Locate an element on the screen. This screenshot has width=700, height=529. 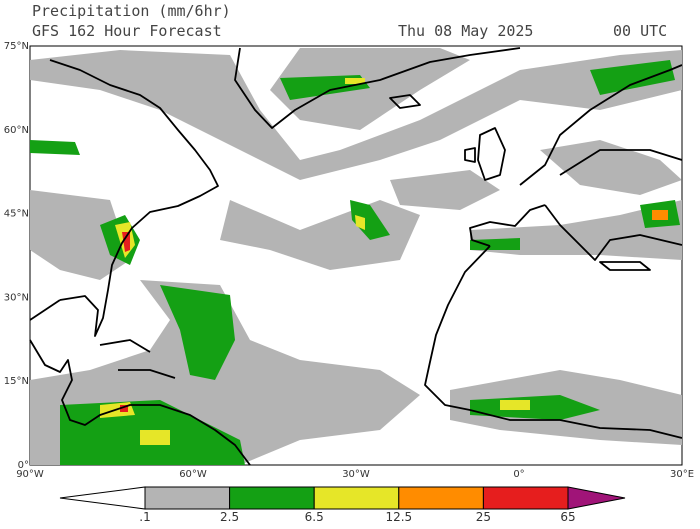
colorbar-label: 65 is located at coordinates (567, 517).